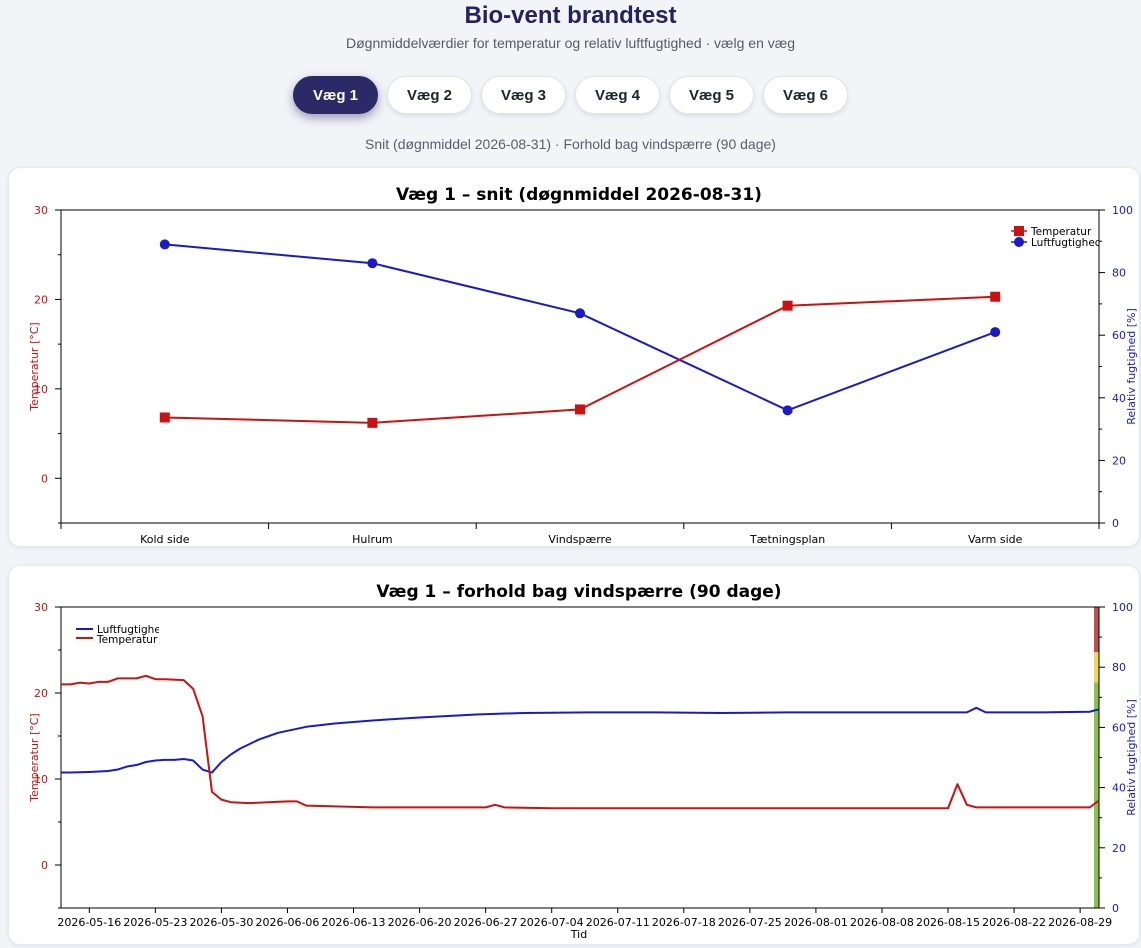 The height and width of the screenshot is (948, 1141). I want to click on x-tick-label: 2026-06-20, so click(420, 922).